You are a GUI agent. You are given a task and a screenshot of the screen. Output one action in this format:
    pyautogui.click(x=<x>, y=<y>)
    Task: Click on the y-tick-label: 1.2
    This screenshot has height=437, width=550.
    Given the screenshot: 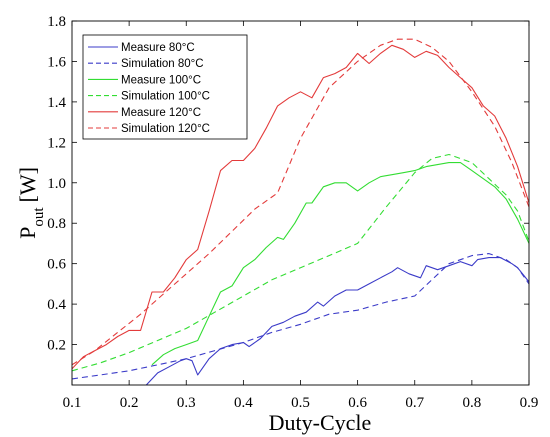 What is the action you would take?
    pyautogui.click(x=56, y=143)
    